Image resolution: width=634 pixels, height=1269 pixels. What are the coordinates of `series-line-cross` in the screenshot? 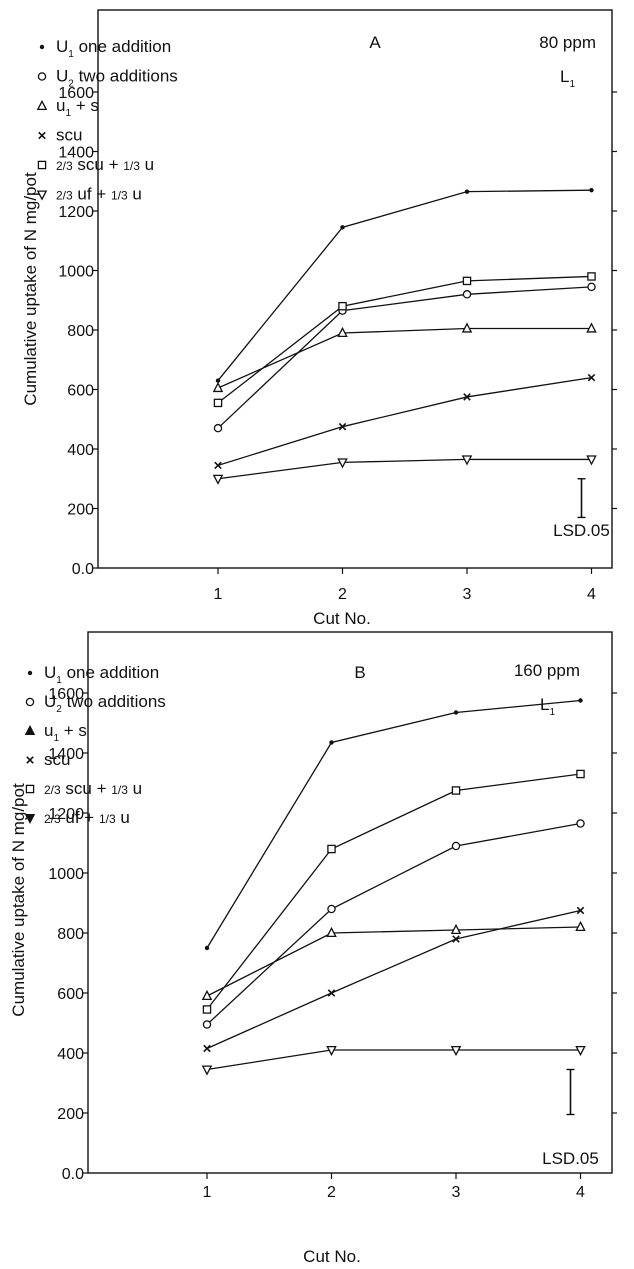 It's located at (404, 421).